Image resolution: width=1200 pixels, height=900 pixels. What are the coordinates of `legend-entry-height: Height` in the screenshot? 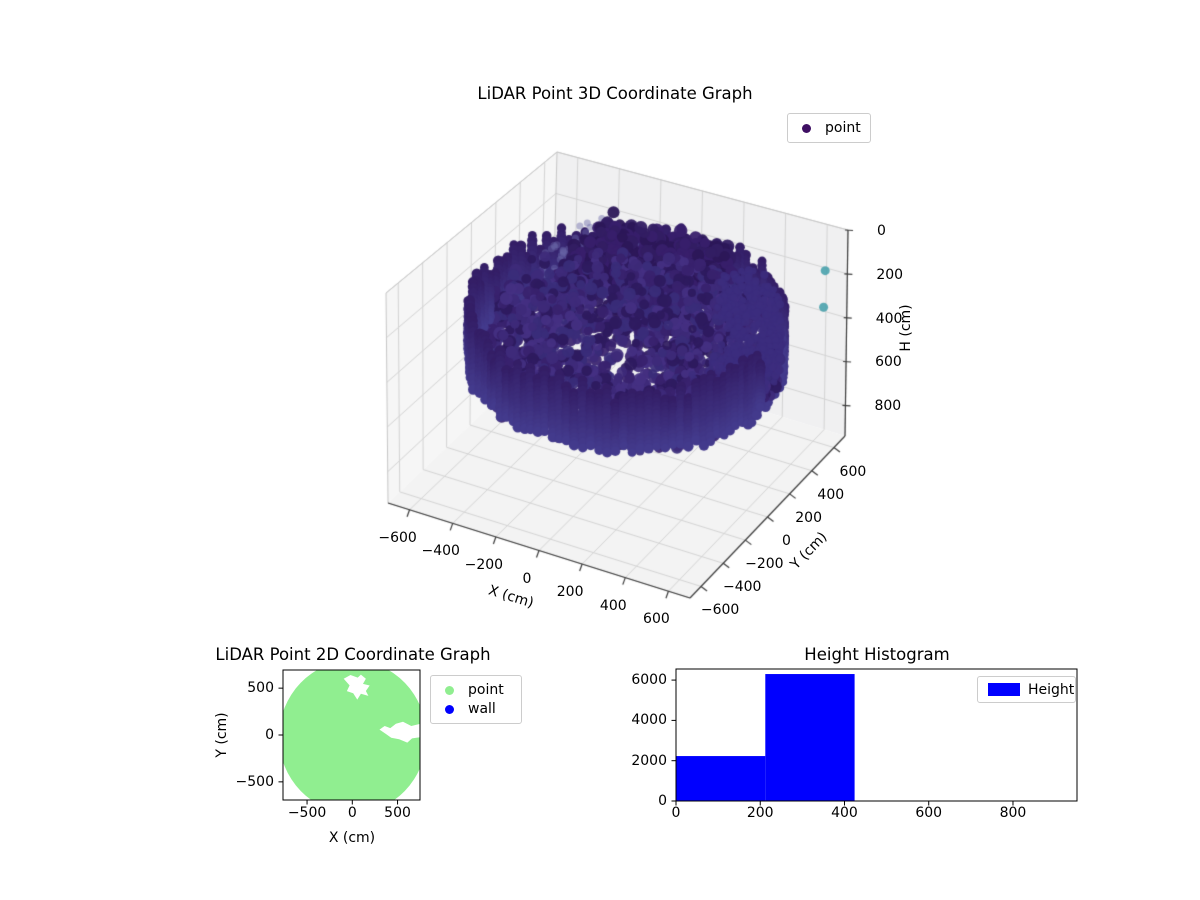 It's located at (1026, 689).